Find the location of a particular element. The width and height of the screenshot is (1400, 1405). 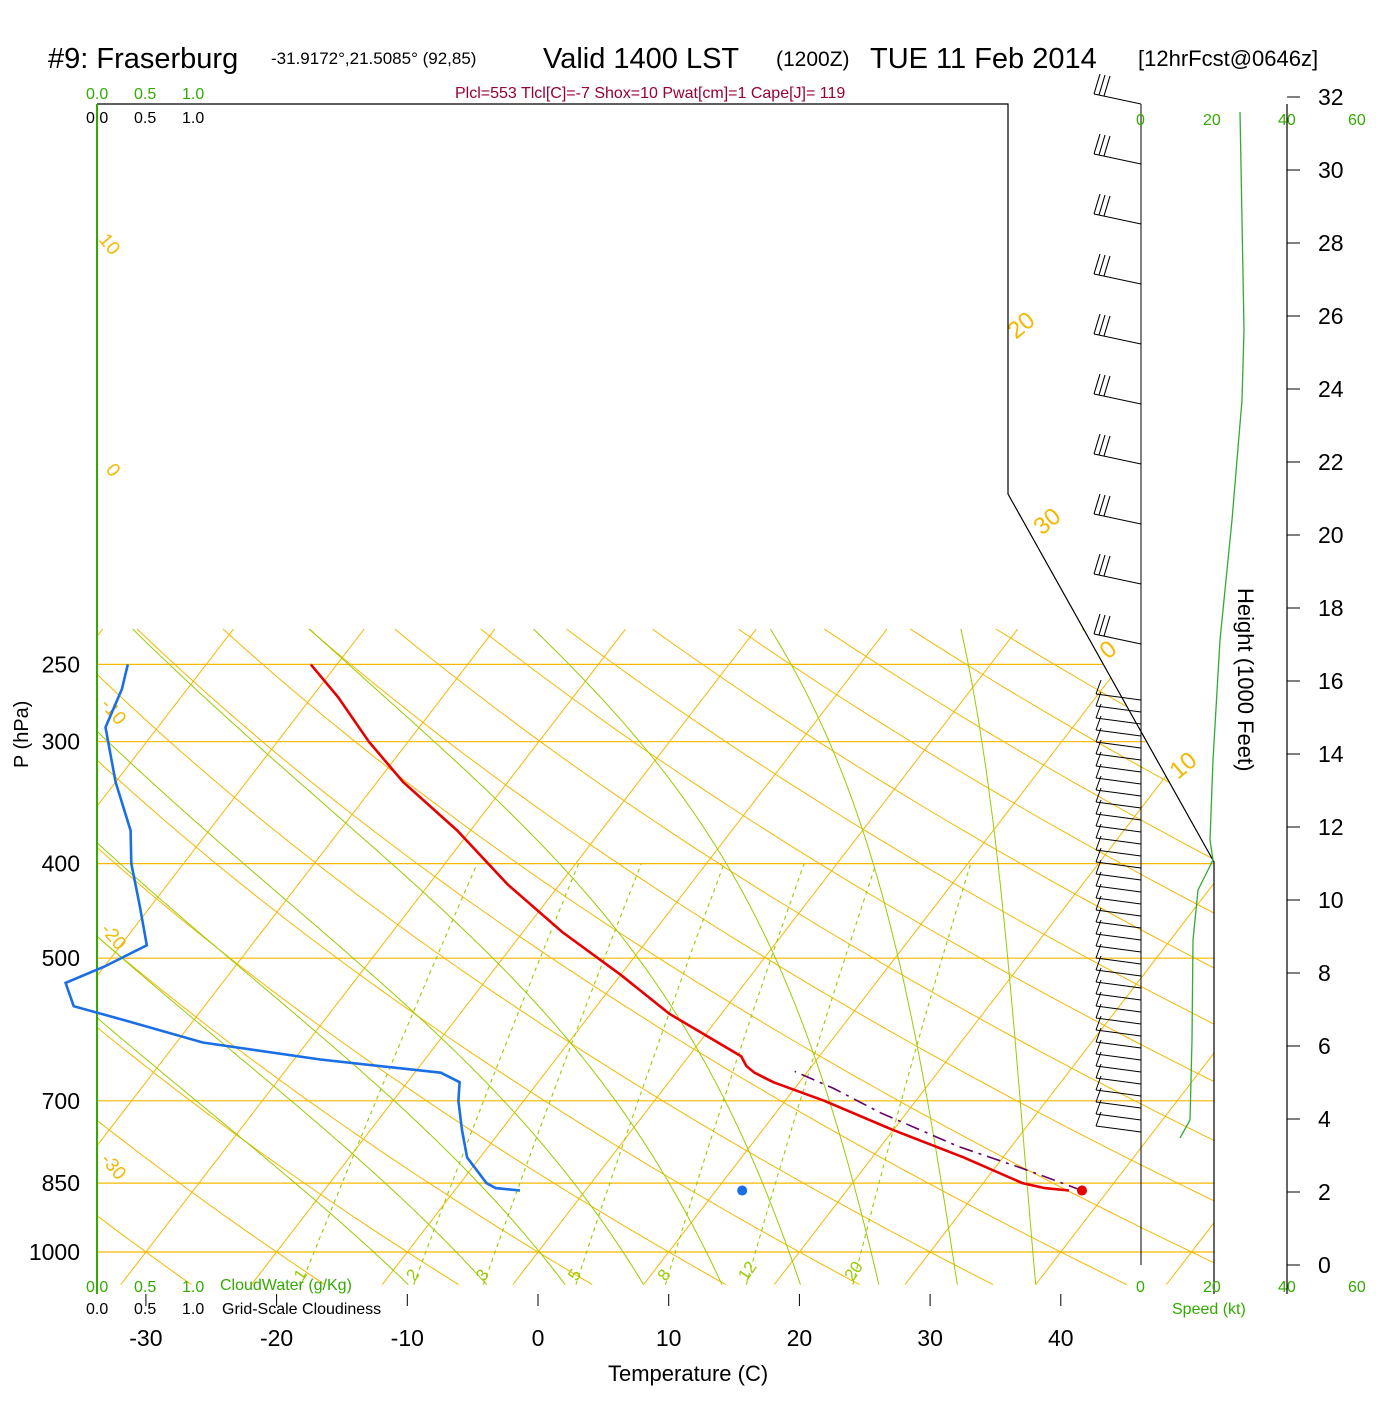

top-black-scale-2: 1.0 is located at coordinates (193, 118).